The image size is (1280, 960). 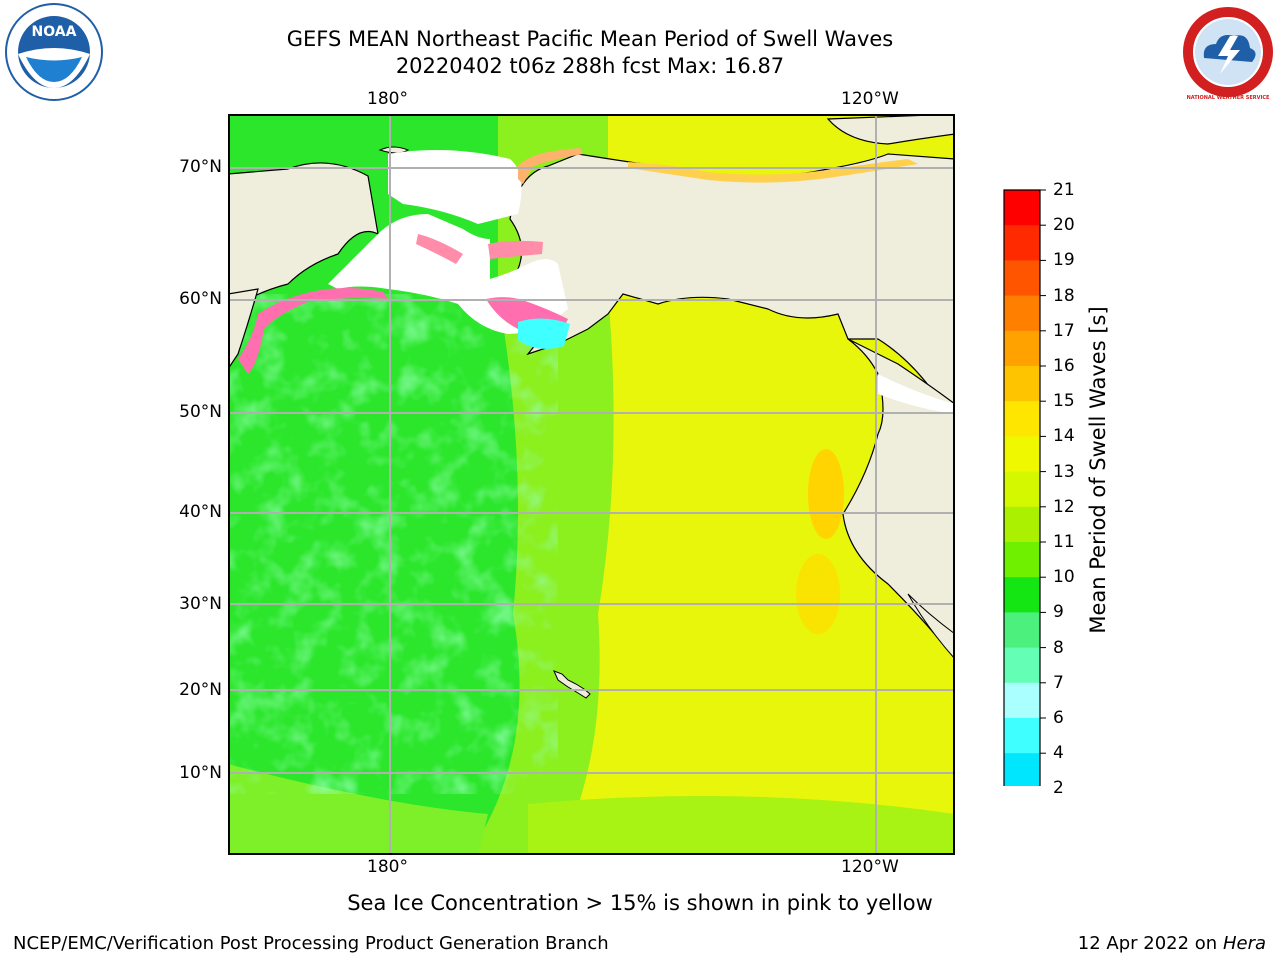 What do you see at coordinates (1064, 577) in the screenshot?
I see `colorbar-tick-label: 10` at bounding box center [1064, 577].